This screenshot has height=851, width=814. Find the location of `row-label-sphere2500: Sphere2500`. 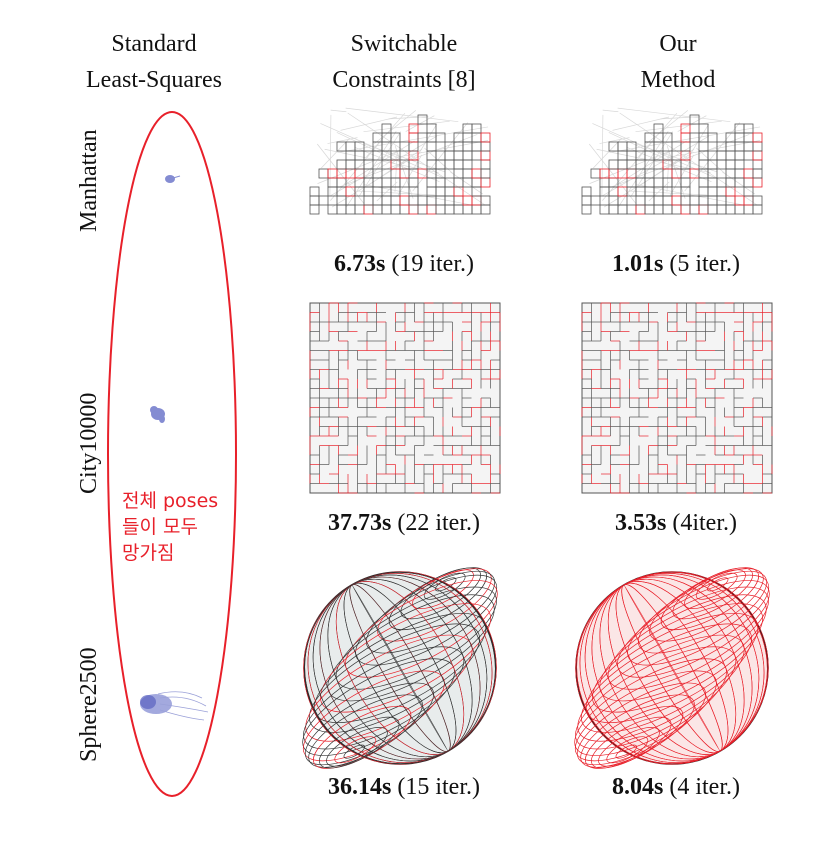

row-label-sphere2500: Sphere2500 is located at coordinates (89, 704).